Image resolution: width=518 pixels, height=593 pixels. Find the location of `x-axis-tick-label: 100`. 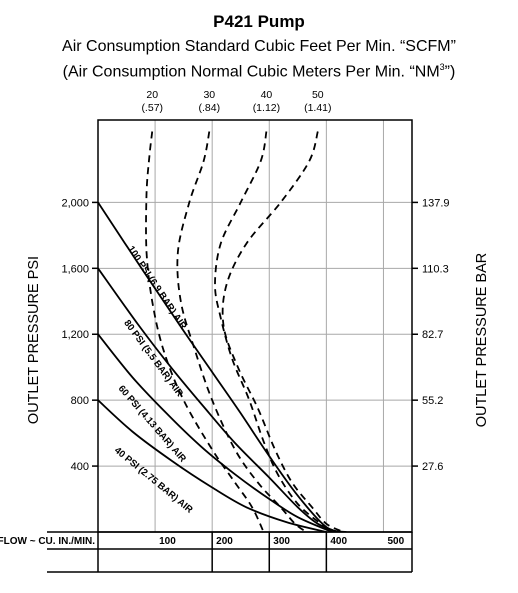

x-axis-tick-label: 100 is located at coordinates (167, 541).